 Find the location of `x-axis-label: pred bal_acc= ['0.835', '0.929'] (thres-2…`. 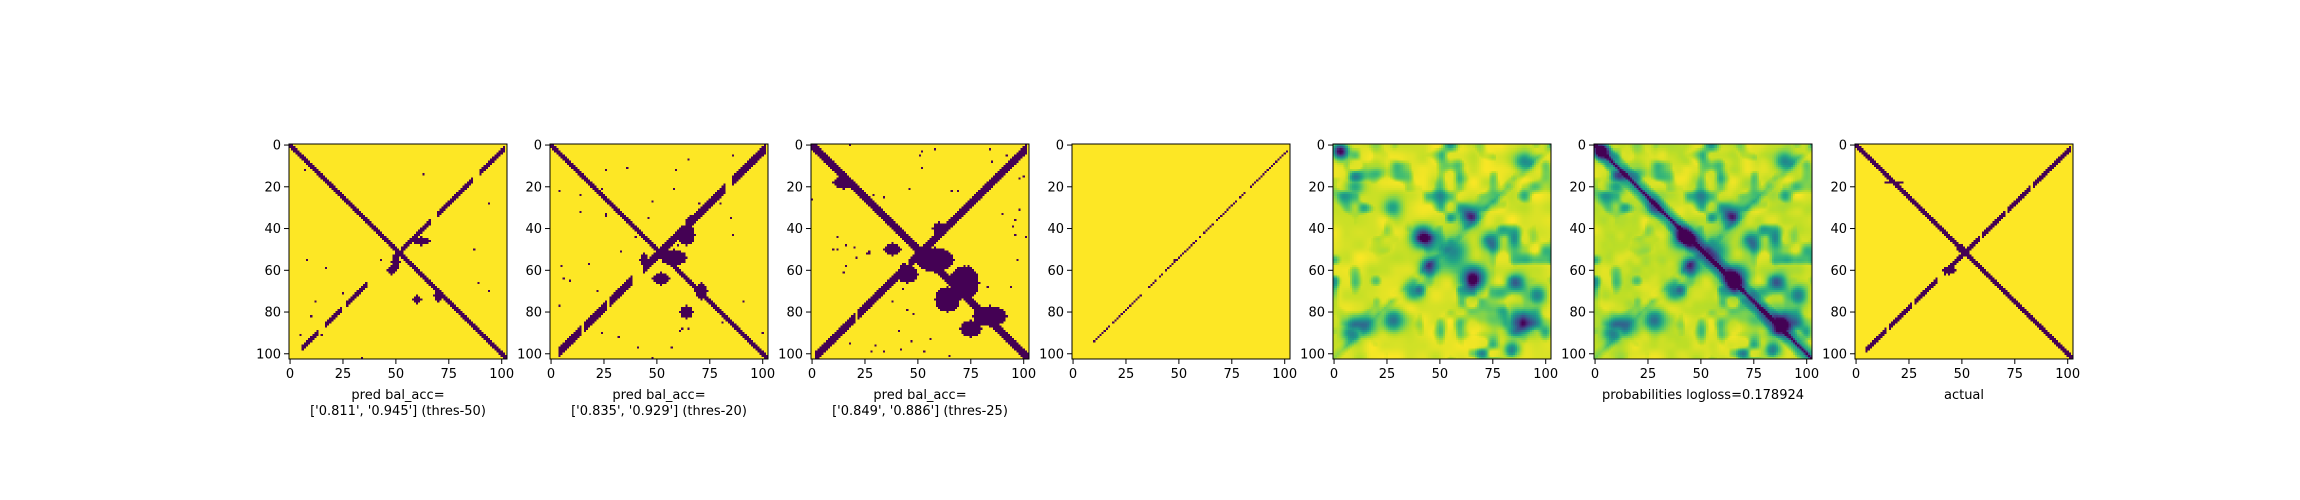

x-axis-label: pred bal_acc= ['0.835', '0.929'] (thres-2… is located at coordinates (659, 403).